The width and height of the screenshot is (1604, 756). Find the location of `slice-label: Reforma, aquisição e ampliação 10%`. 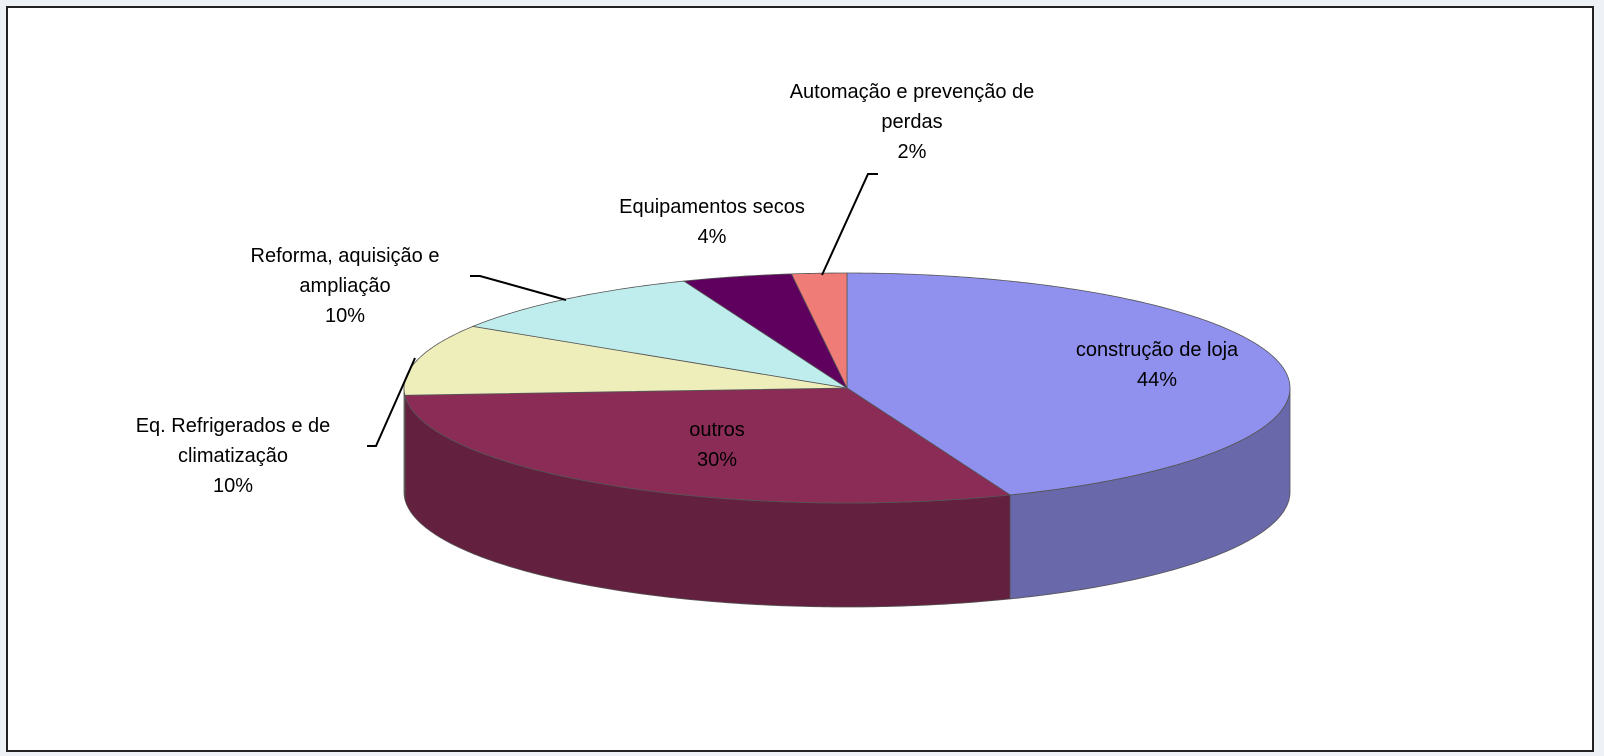

slice-label: Reforma, aquisição e ampliação 10% is located at coordinates (345, 286).